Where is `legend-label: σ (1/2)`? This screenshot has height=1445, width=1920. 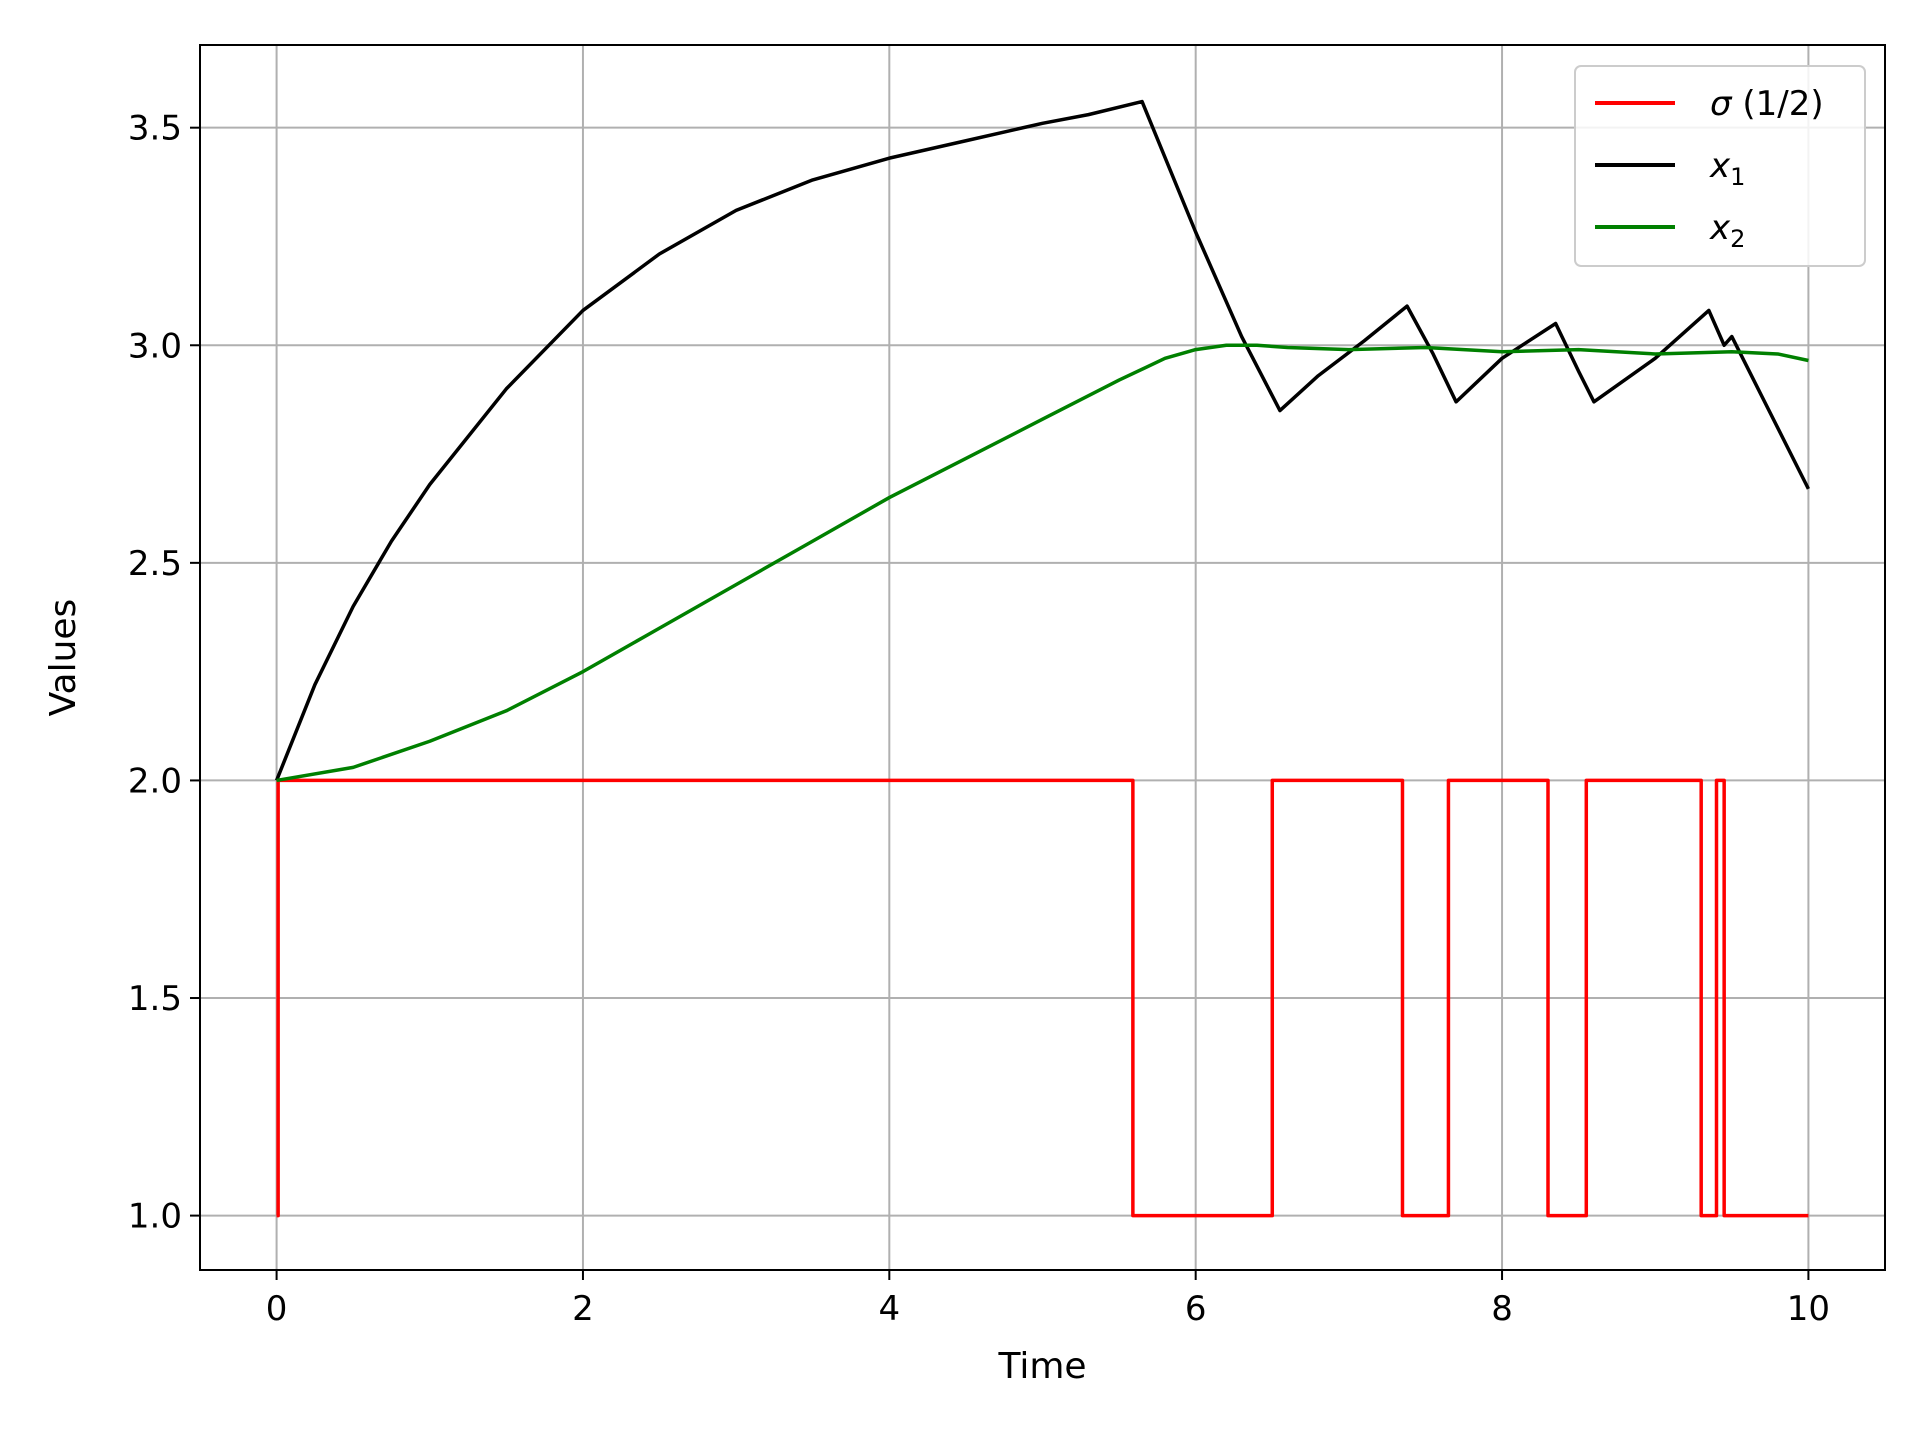 legend-label: σ (1/2) is located at coordinates (1767, 104).